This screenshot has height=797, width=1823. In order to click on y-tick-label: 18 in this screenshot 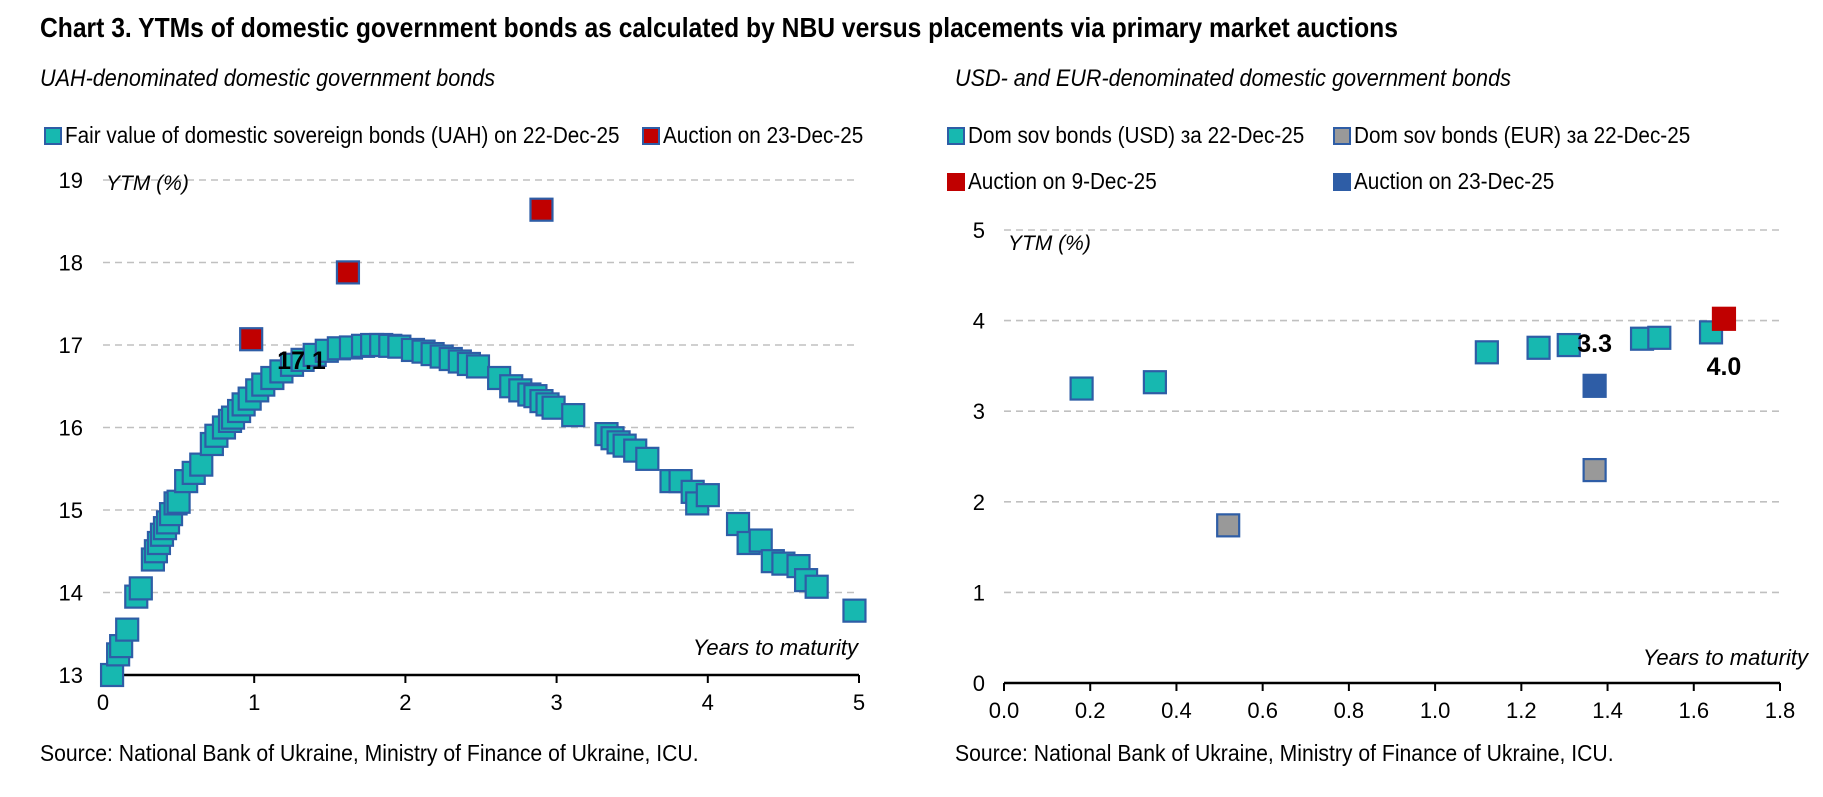, I will do `click(71, 263)`.